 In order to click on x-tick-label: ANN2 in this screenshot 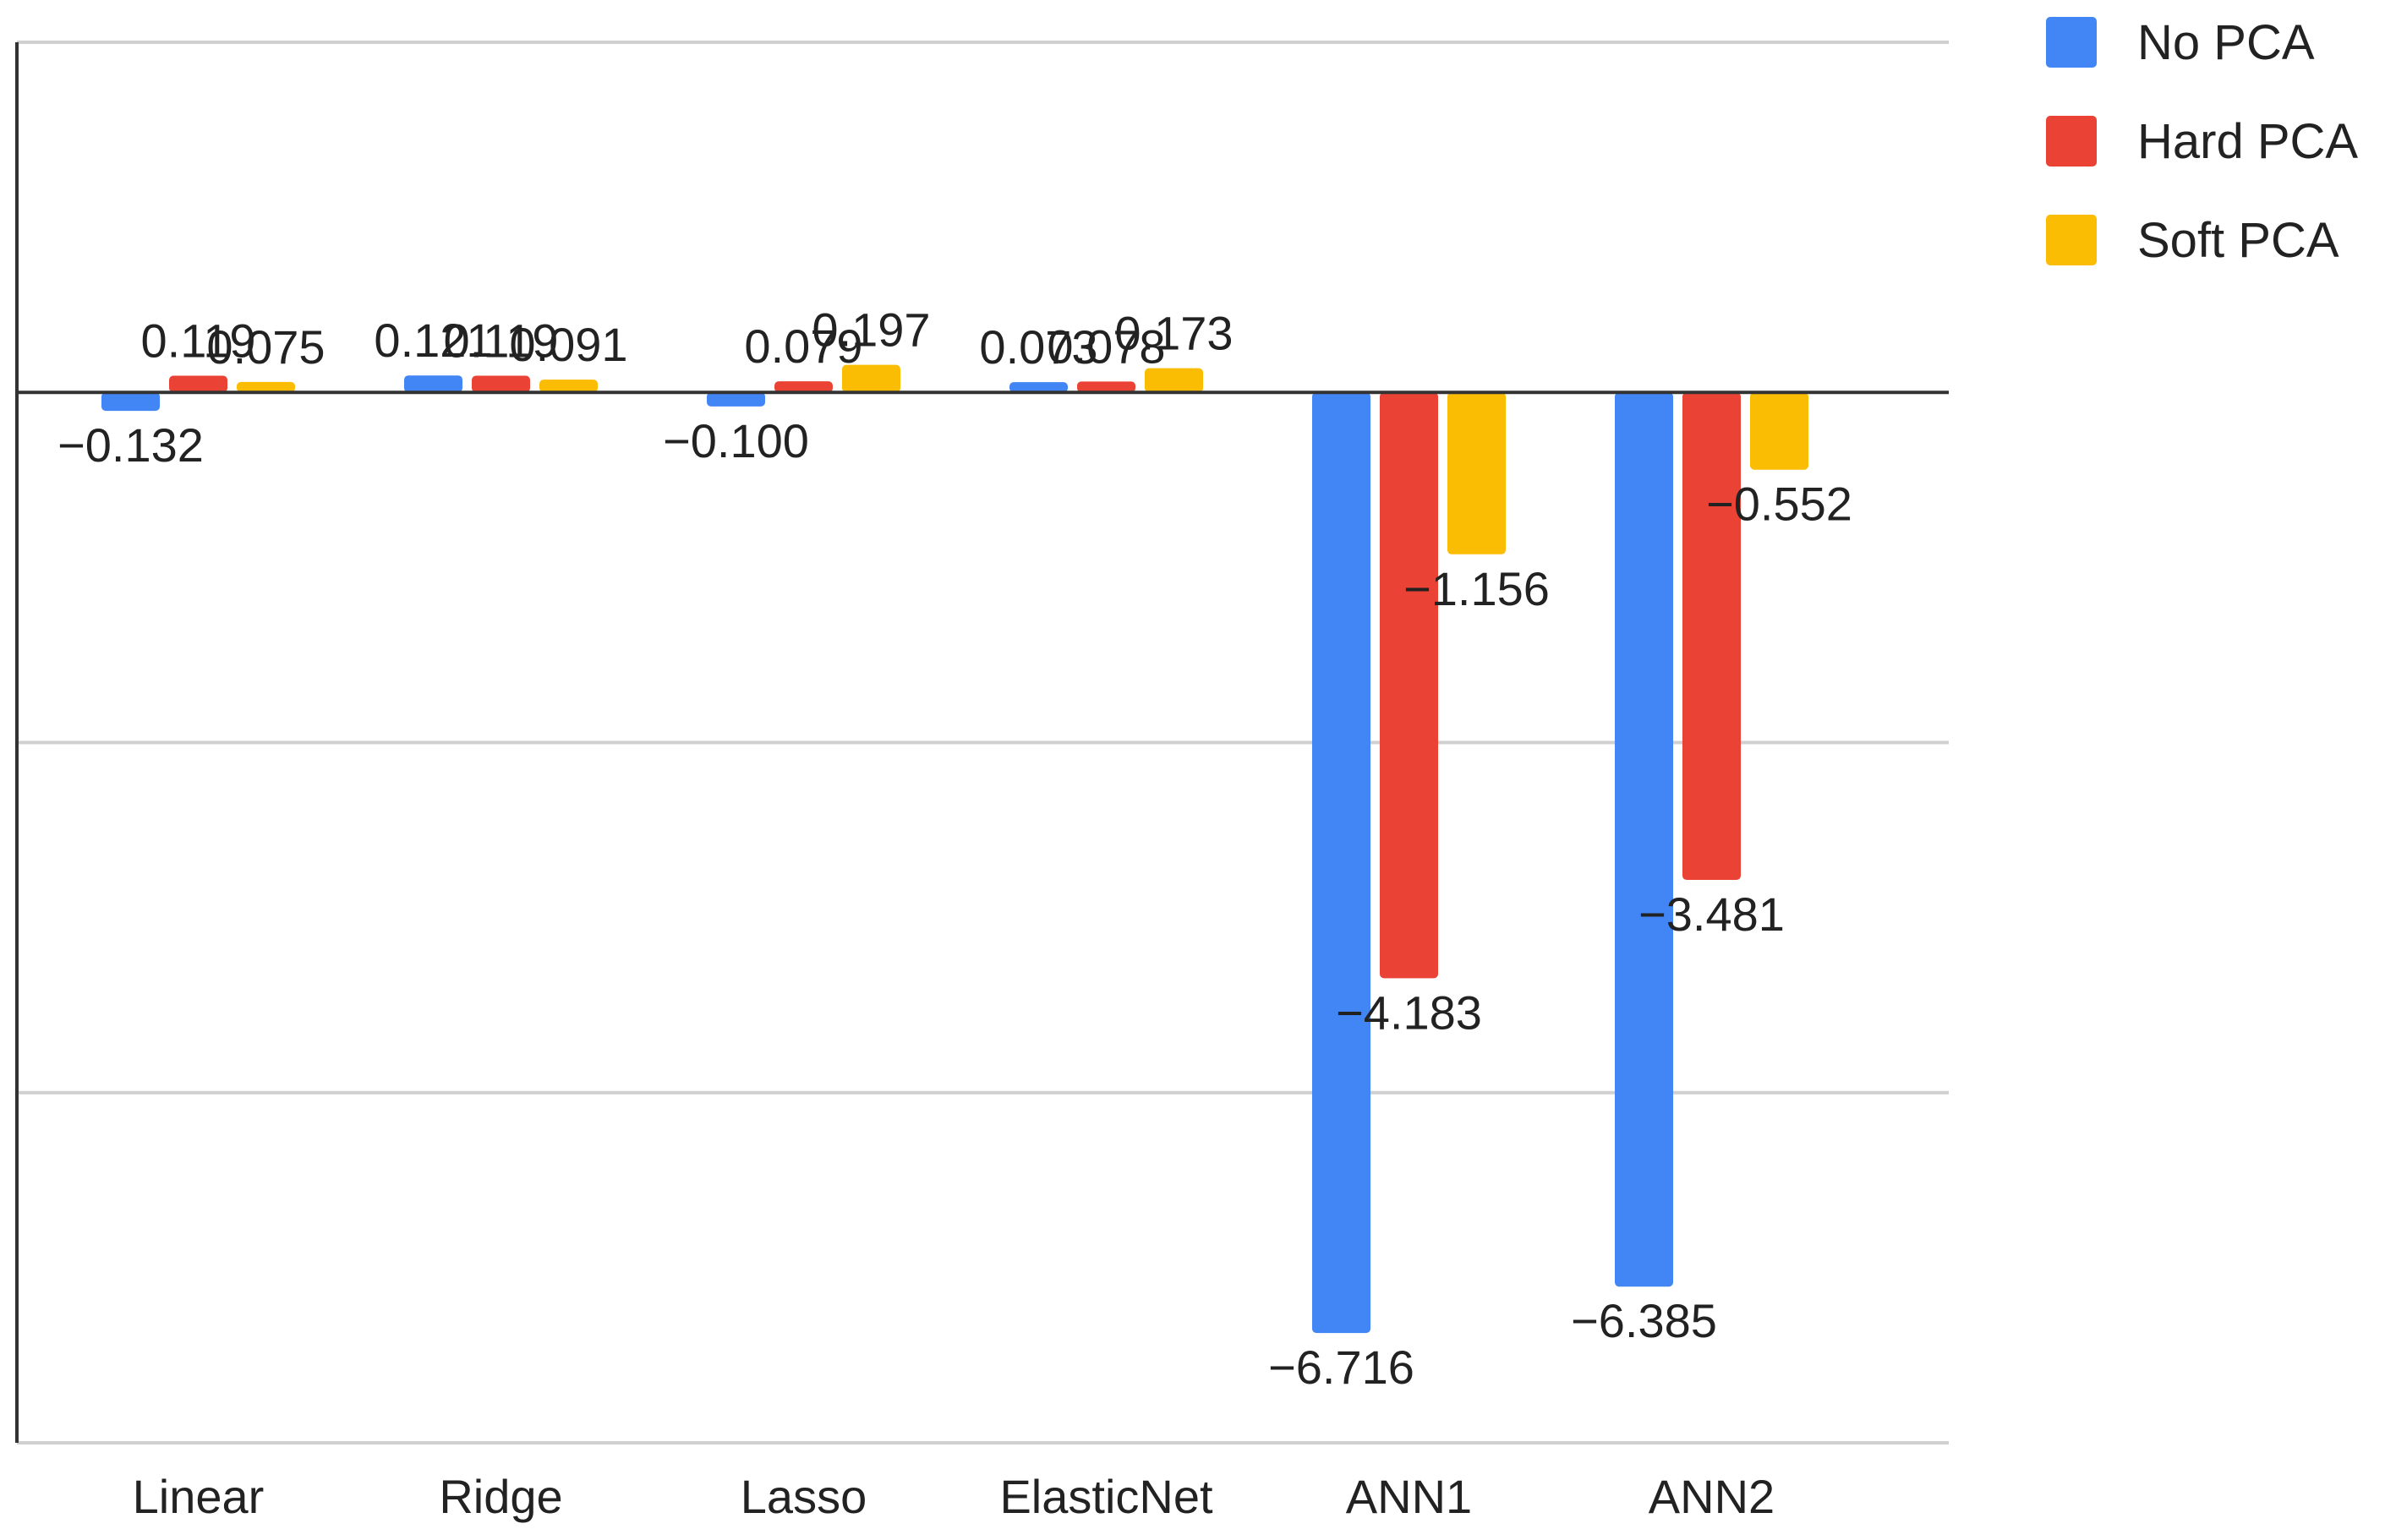, I will do `click(1712, 1496)`.